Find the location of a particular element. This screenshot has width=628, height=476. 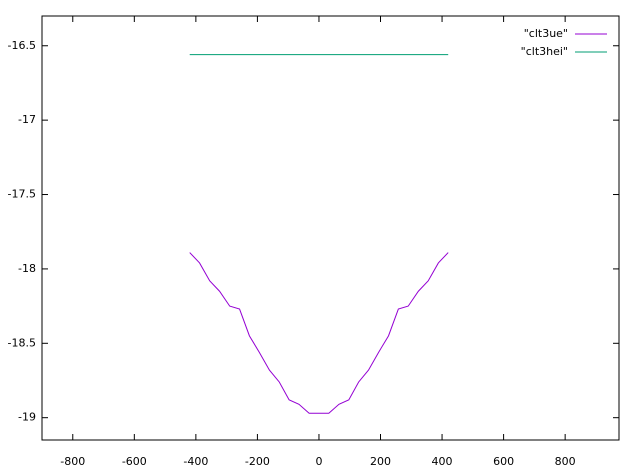

x-tick-label: 400 is located at coordinates (442, 461).